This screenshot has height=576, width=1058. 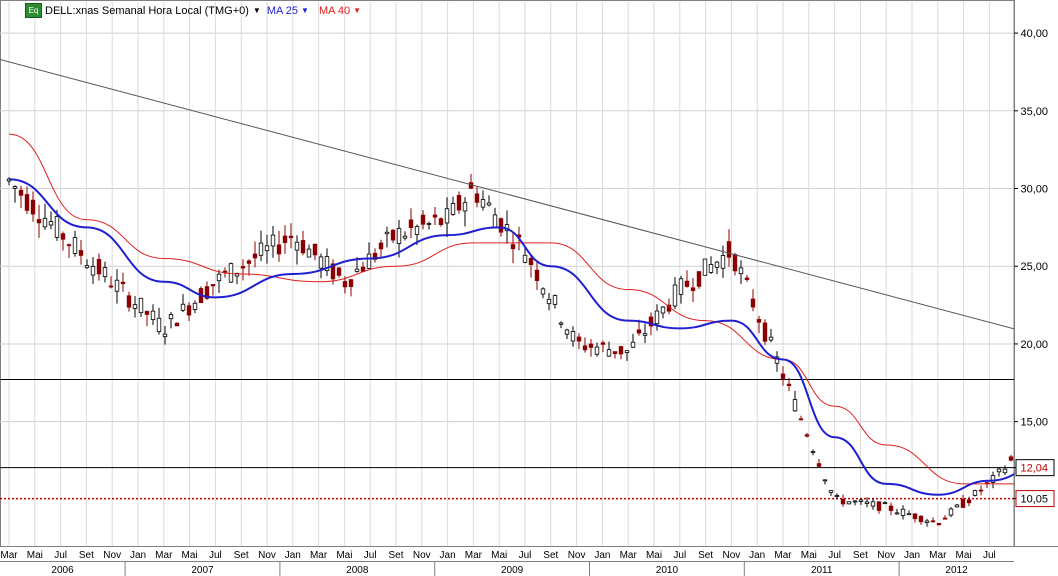 I want to click on axis-tick-label: 10,05, so click(x=1034, y=500).